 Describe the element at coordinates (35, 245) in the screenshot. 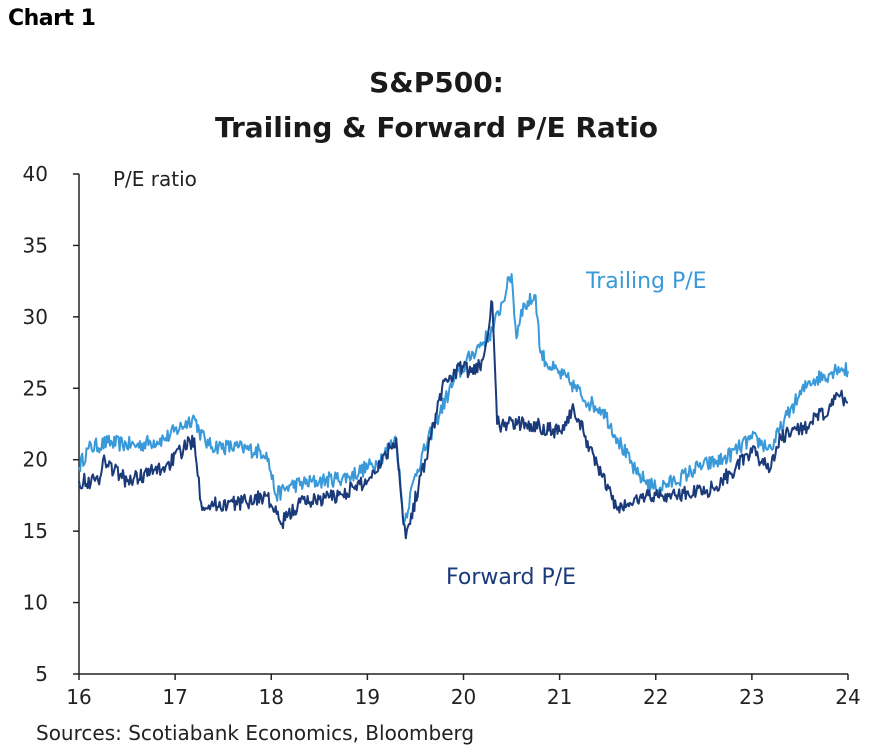

I see `y-tick-label: 35` at that location.